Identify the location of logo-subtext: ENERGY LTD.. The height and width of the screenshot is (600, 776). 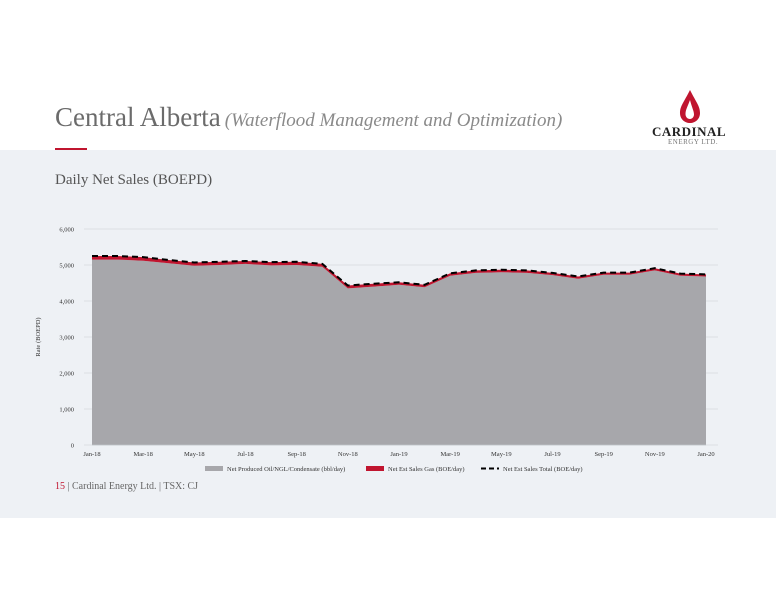
(693, 142).